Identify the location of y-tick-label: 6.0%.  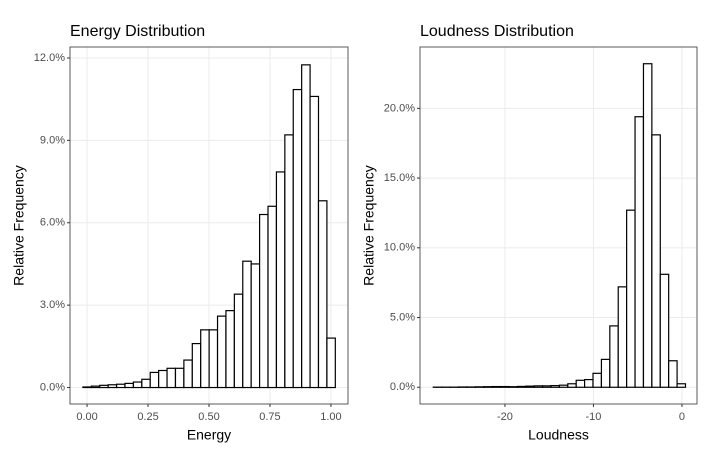
(52, 223).